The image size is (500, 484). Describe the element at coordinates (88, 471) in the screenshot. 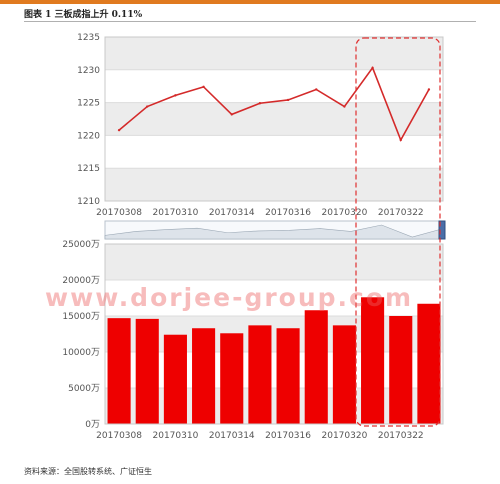

I see `source-note: 资料来源：全国股转系统、广证恒生` at that location.